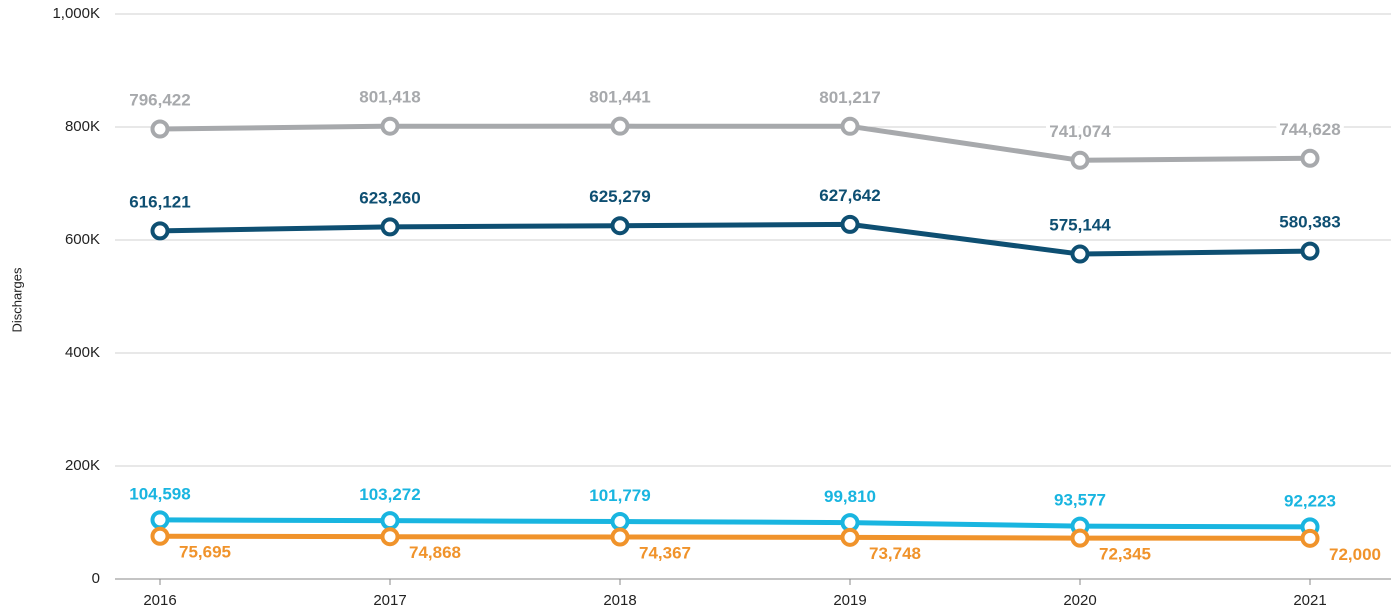  What do you see at coordinates (895, 553) in the screenshot?
I see `data-label: 73,748` at bounding box center [895, 553].